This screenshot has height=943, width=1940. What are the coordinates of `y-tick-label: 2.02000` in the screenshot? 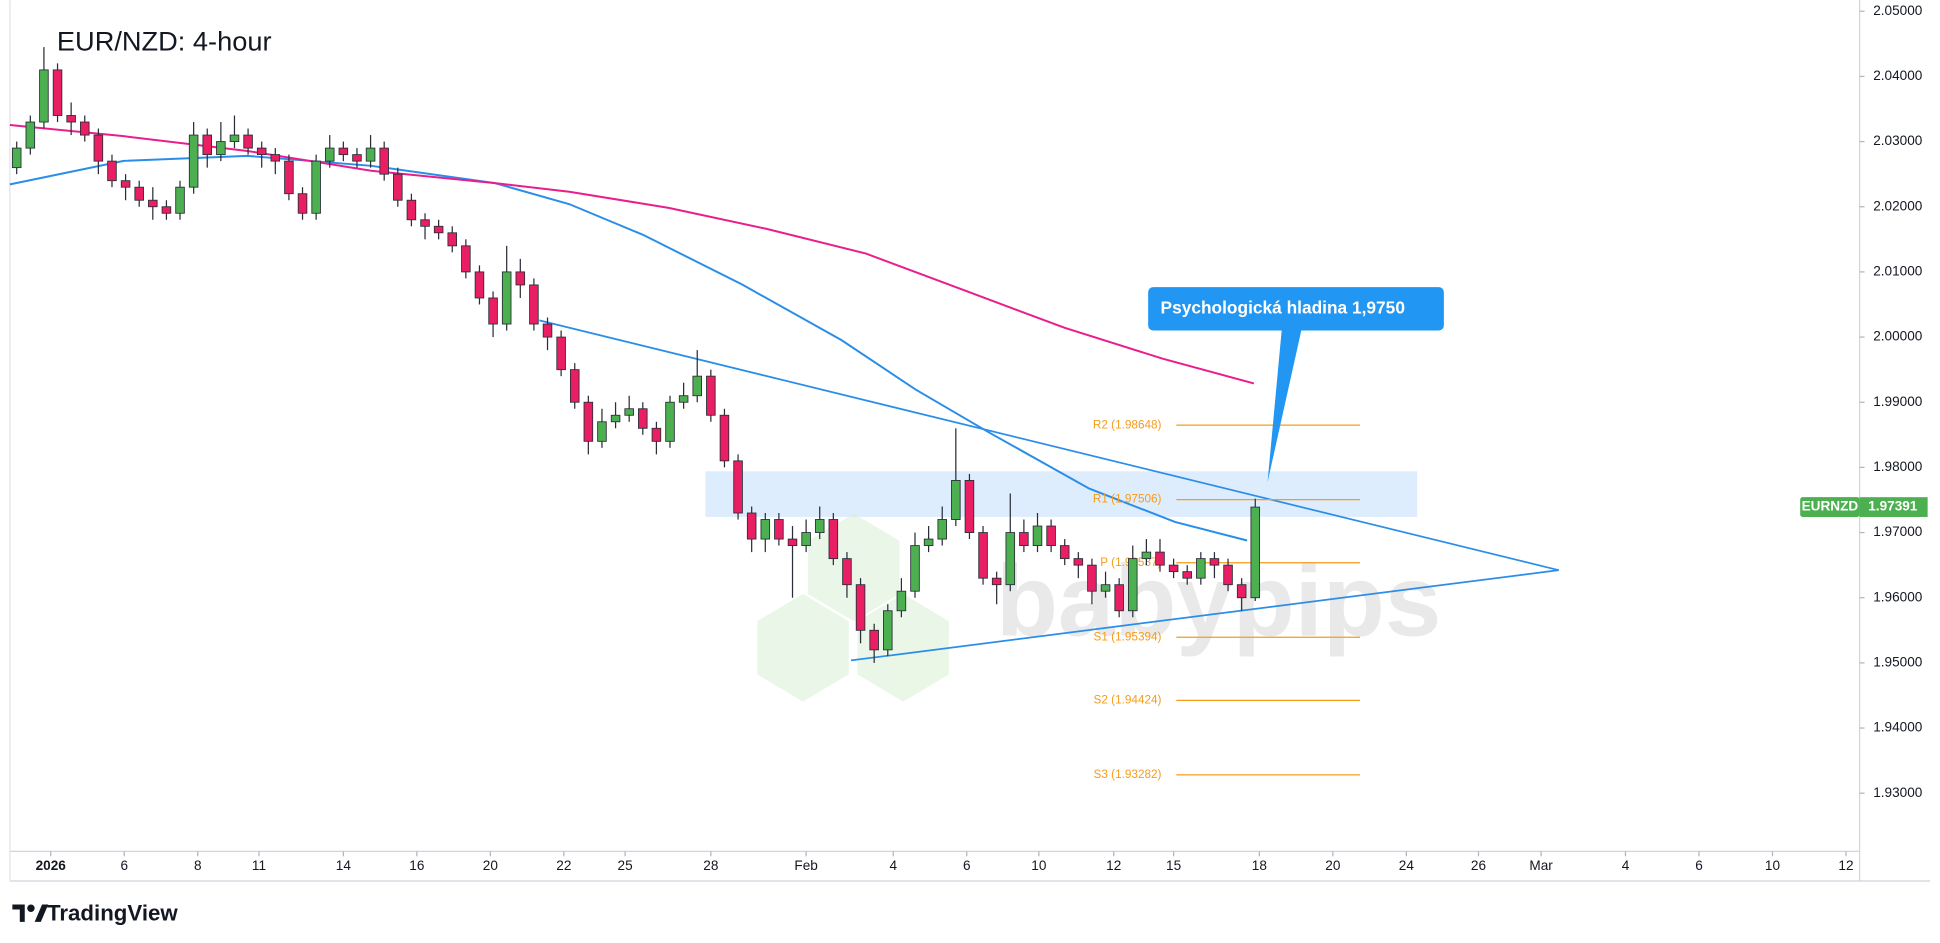 It's located at (1898, 205).